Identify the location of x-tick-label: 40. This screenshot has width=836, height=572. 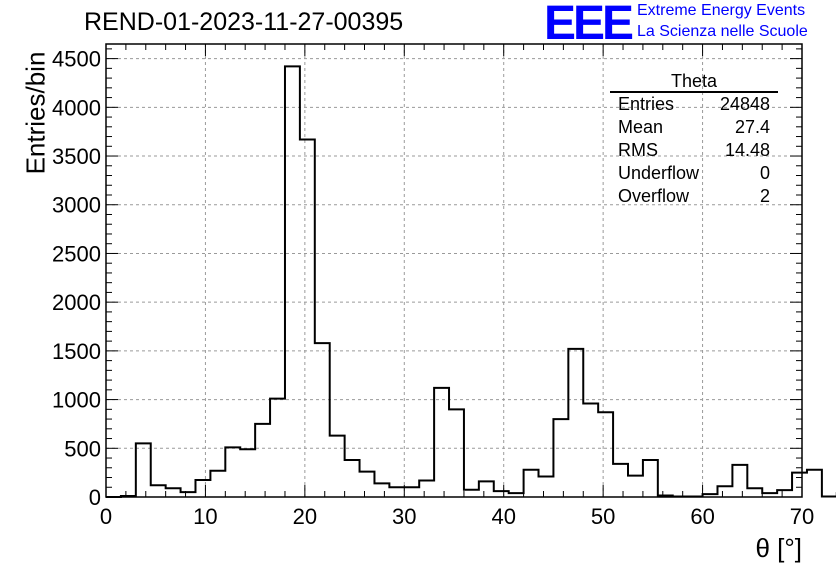
(503, 516).